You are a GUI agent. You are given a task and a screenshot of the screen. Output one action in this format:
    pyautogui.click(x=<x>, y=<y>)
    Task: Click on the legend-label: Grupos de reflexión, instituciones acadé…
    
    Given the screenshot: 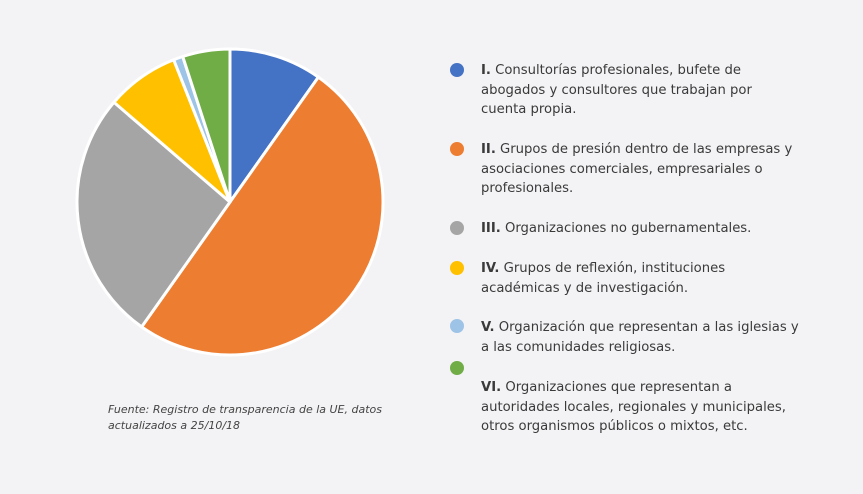 What is the action you would take?
    pyautogui.click(x=603, y=278)
    